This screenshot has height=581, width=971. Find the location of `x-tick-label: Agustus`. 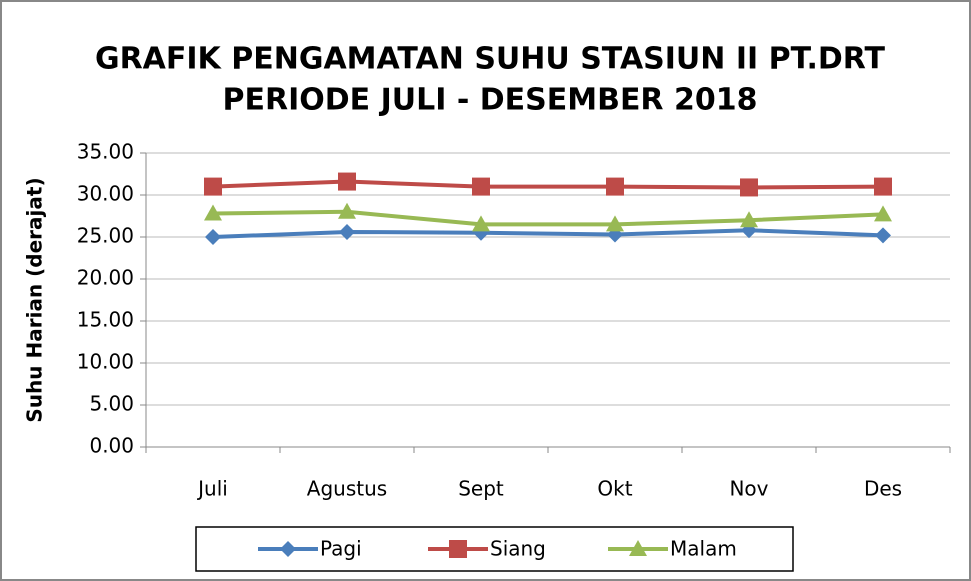

x-tick-label: Agustus is located at coordinates (347, 489).